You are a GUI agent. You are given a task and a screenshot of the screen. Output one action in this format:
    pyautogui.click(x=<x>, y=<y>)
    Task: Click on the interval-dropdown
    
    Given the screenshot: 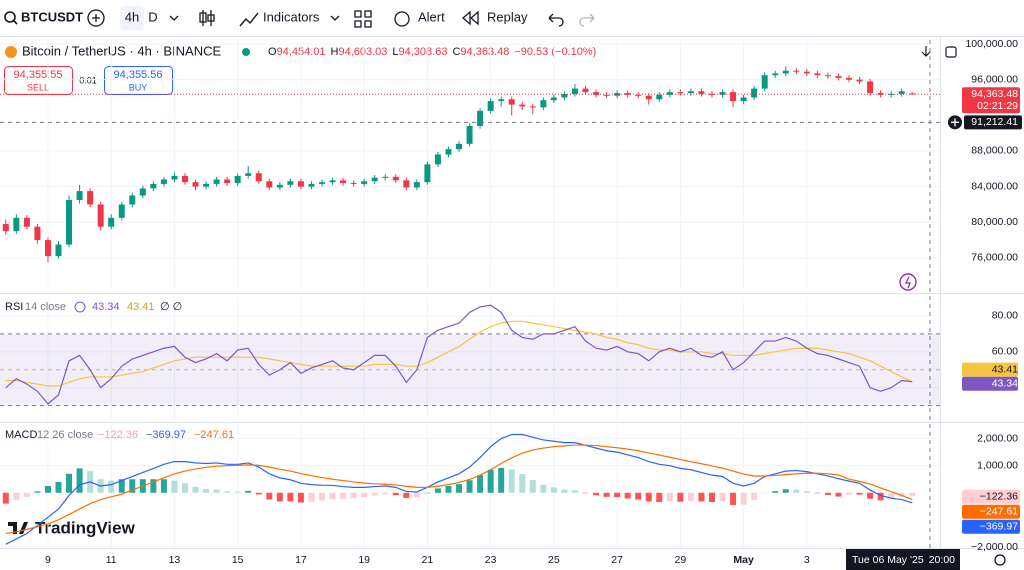 What is the action you would take?
    pyautogui.click(x=174, y=18)
    